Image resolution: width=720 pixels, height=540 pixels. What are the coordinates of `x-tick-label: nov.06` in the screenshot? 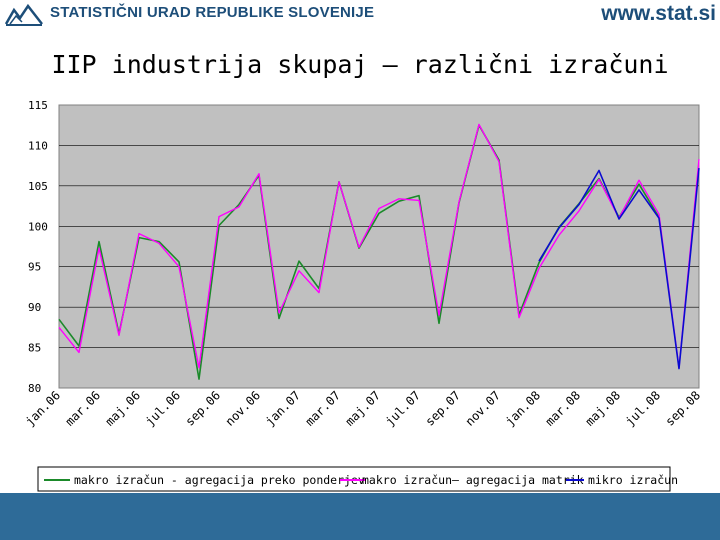 It's located at (243, 408).